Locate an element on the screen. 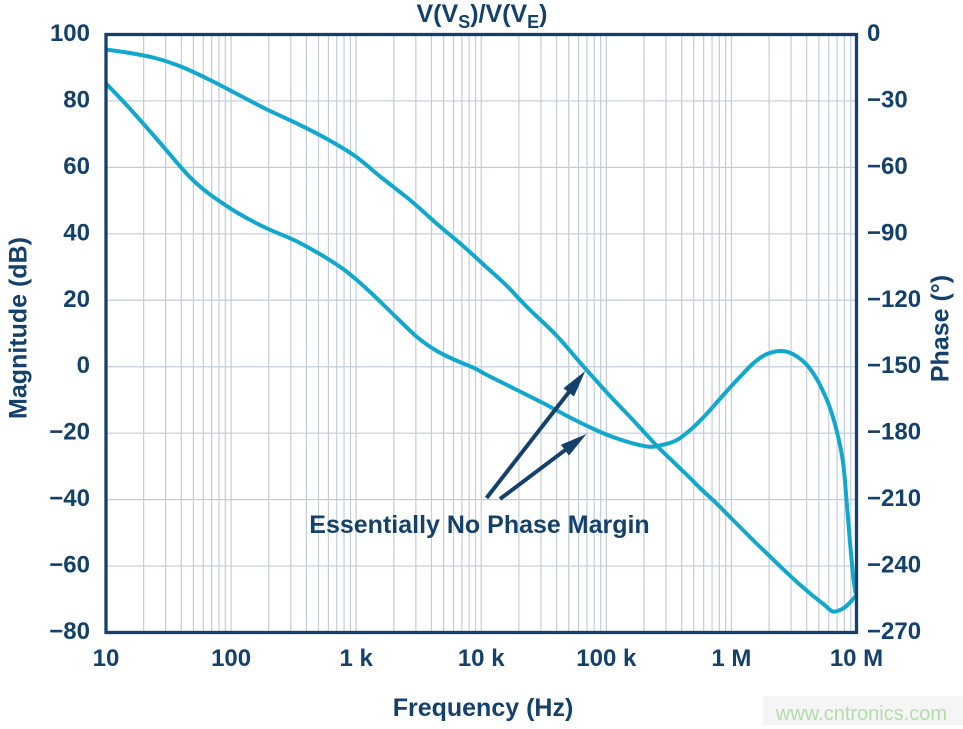  svg-text: 1 k is located at coordinates (357, 658).